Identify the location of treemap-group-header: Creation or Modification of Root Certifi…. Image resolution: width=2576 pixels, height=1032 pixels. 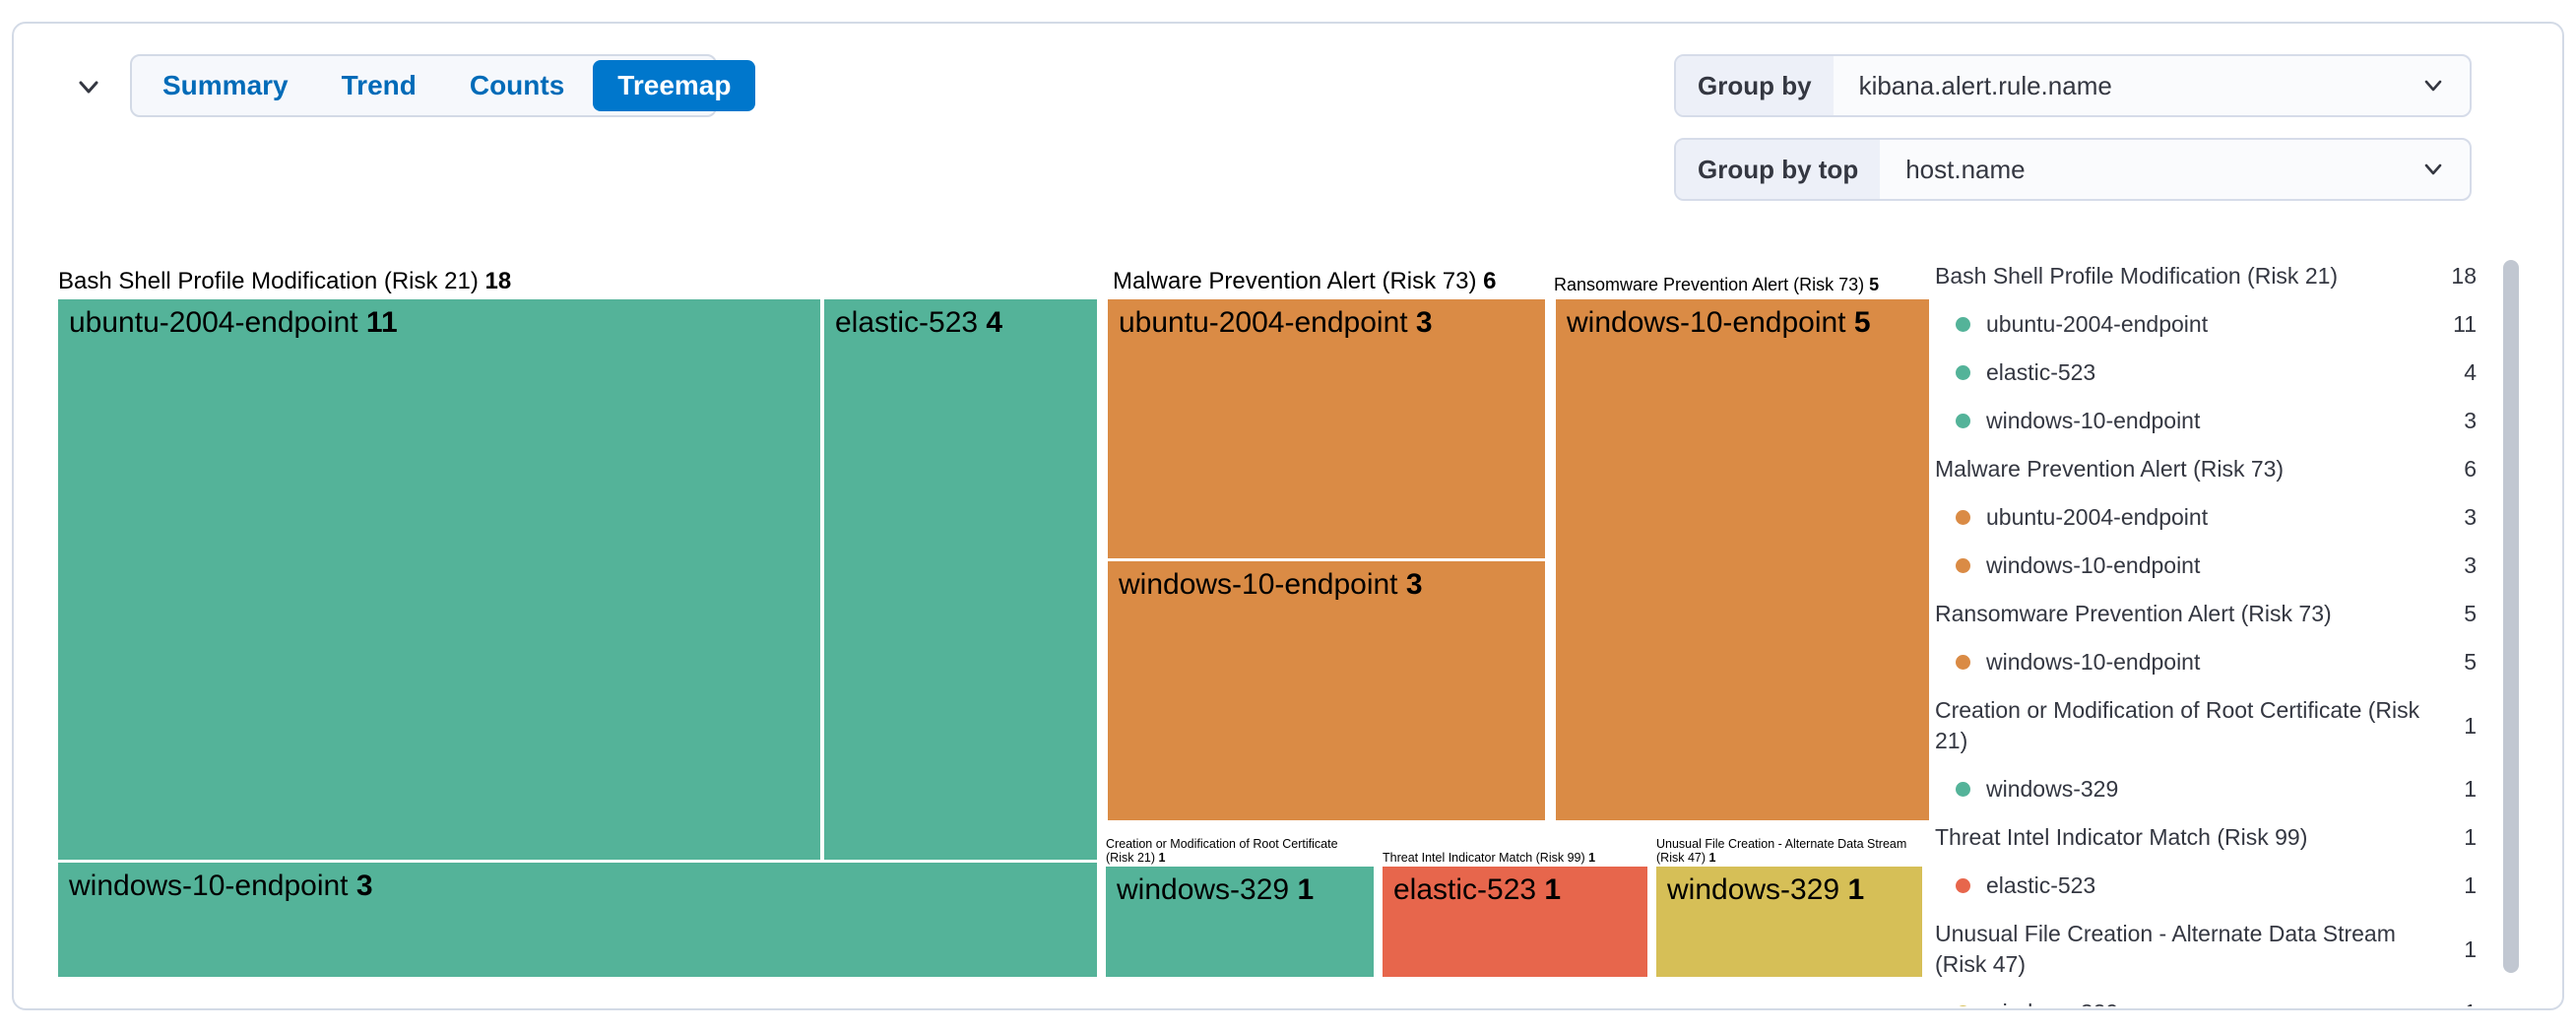
(1222, 851).